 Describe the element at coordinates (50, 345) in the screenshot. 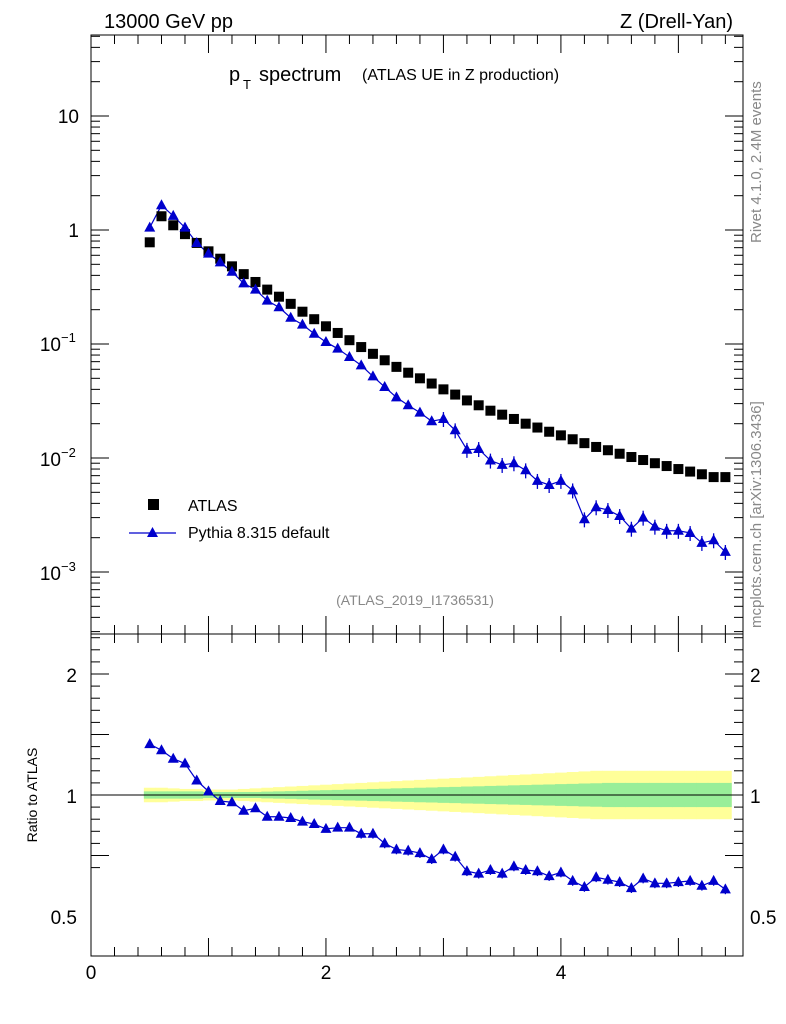

I see `ytick-10m1: 10` at that location.